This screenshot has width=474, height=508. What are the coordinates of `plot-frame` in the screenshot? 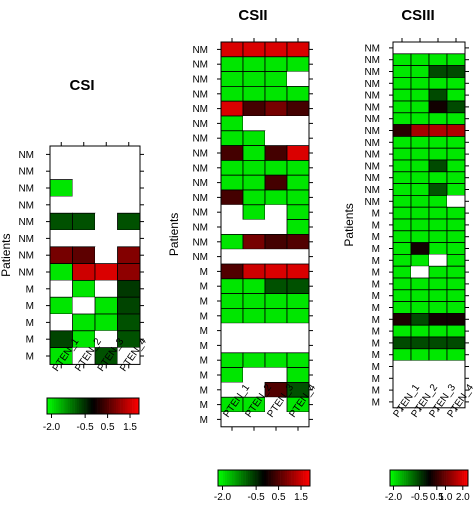 It's located at (265, 234).